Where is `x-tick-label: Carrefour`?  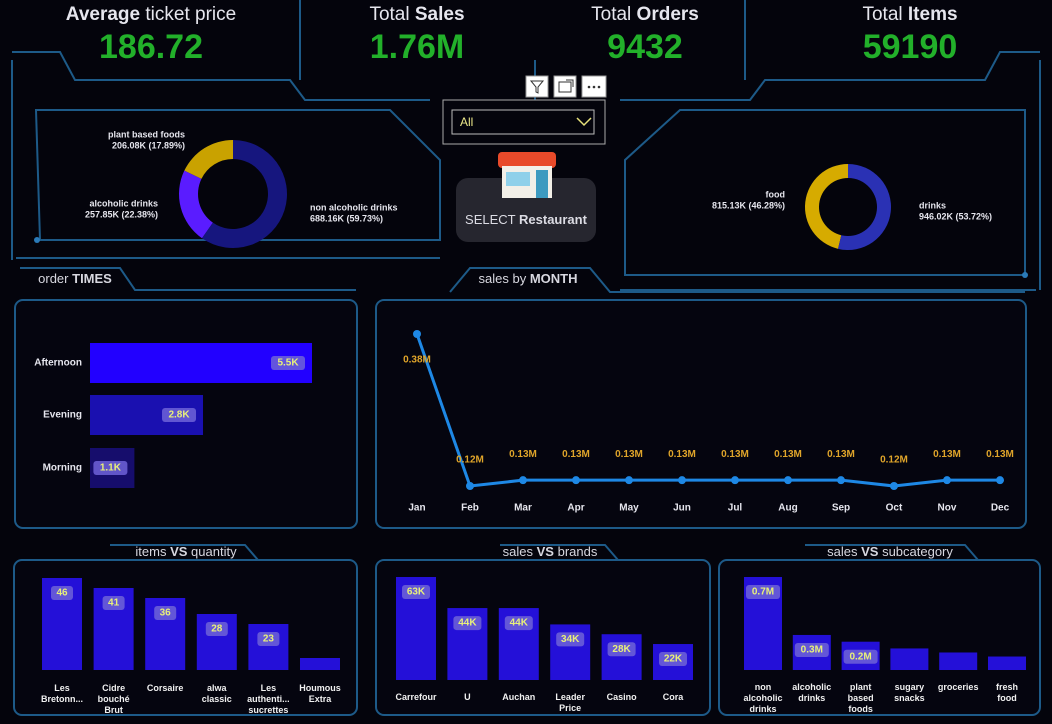
x-tick-label: Carrefour is located at coordinates (416, 697).